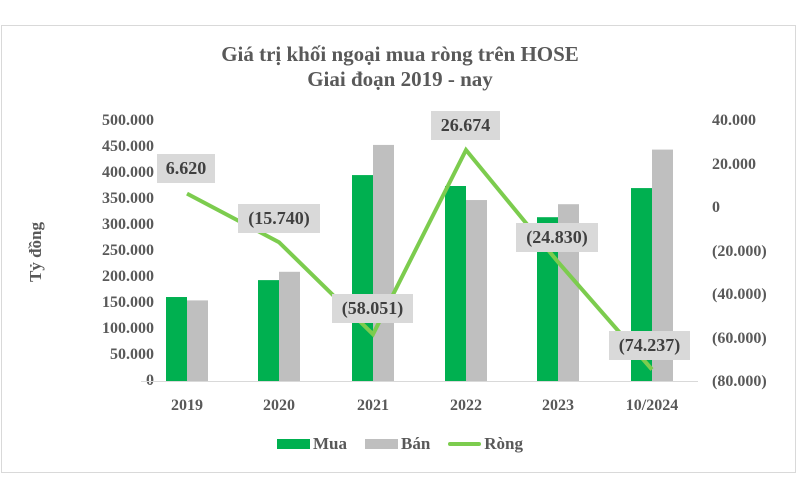  I want to click on right-tick: (40.000), so click(739, 294).